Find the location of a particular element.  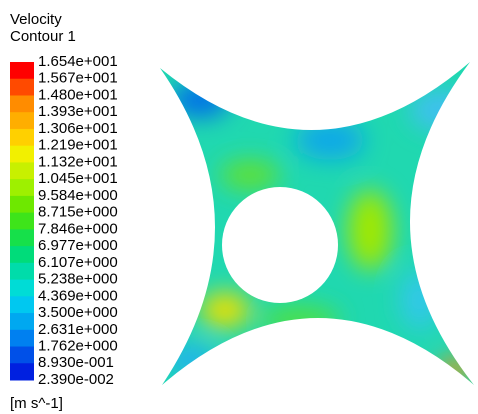

subtitle: Contour 1 is located at coordinates (43, 36).